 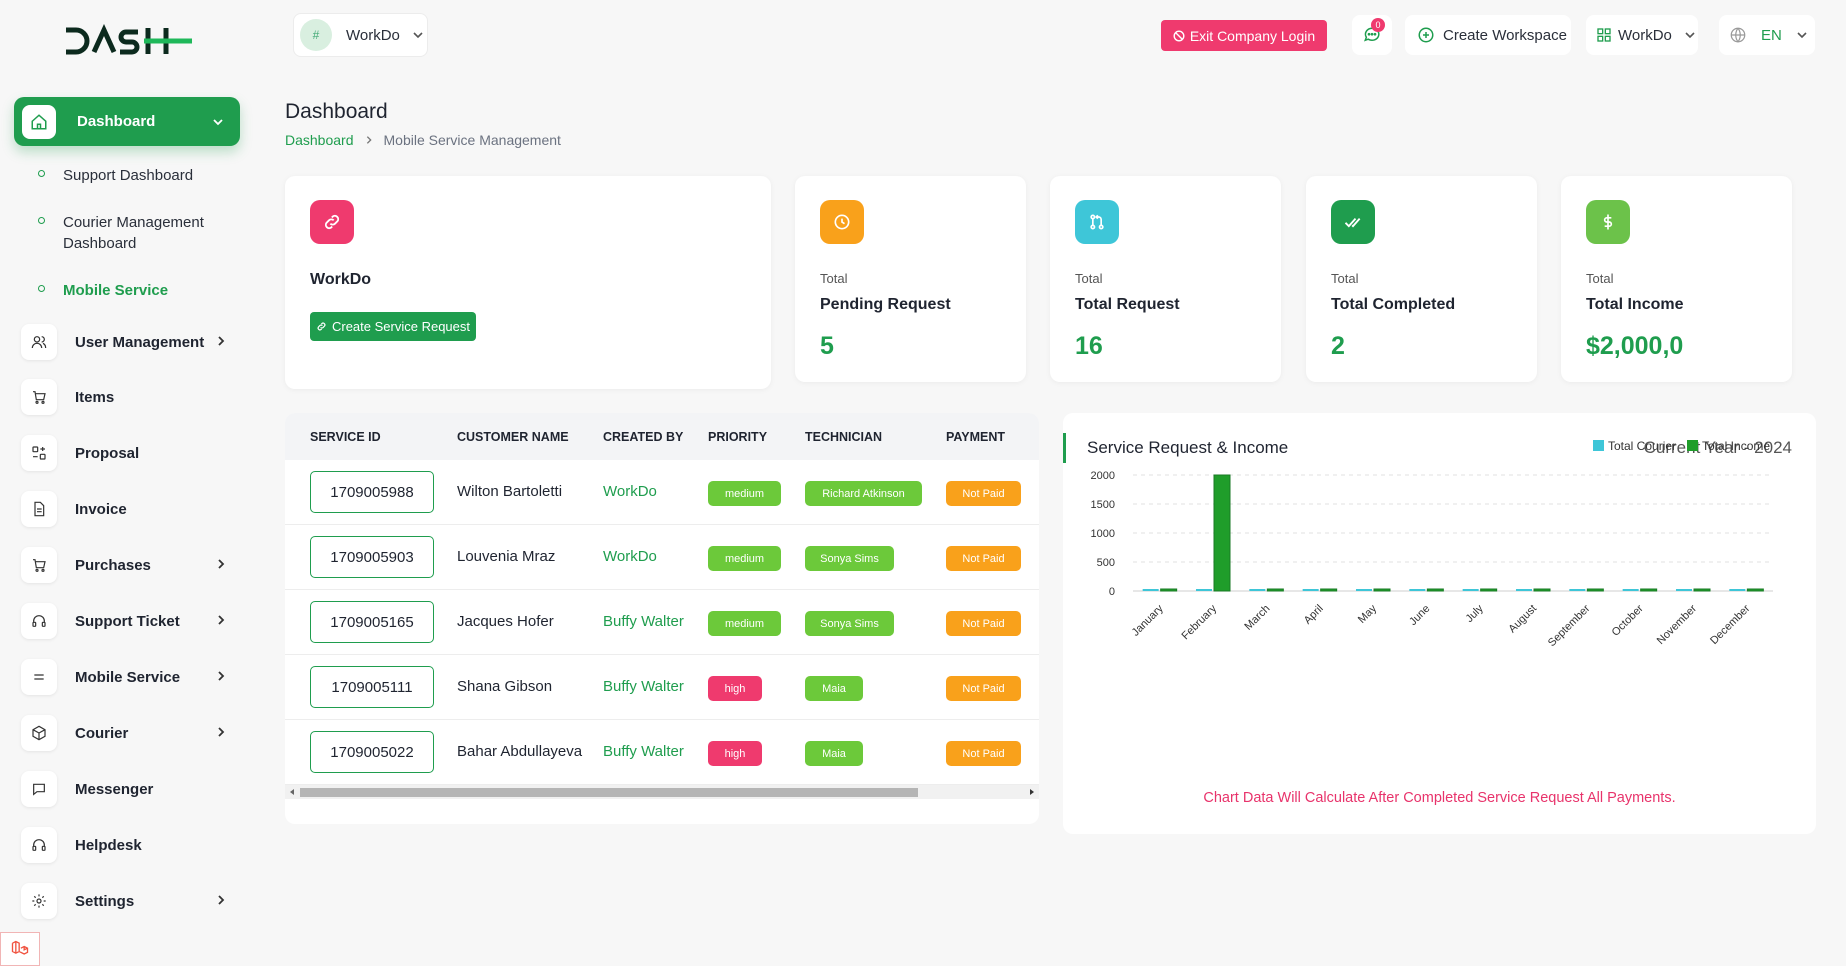 I want to click on stat-card-total-income: Total Total Income $2,000,0, so click(x=1676, y=279).